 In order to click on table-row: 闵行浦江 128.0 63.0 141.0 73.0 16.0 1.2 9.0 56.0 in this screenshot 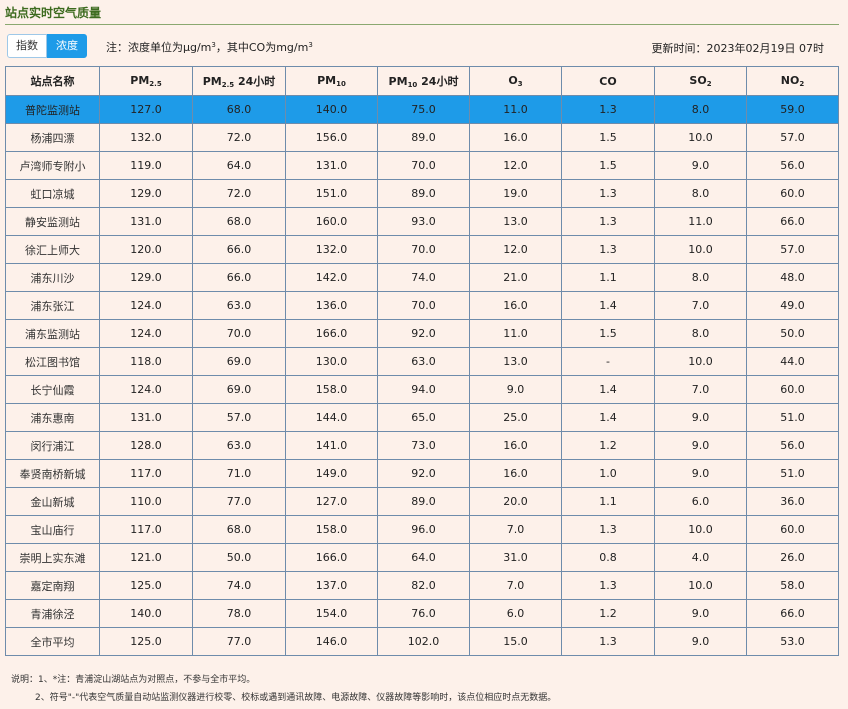, I will do `click(422, 445)`.